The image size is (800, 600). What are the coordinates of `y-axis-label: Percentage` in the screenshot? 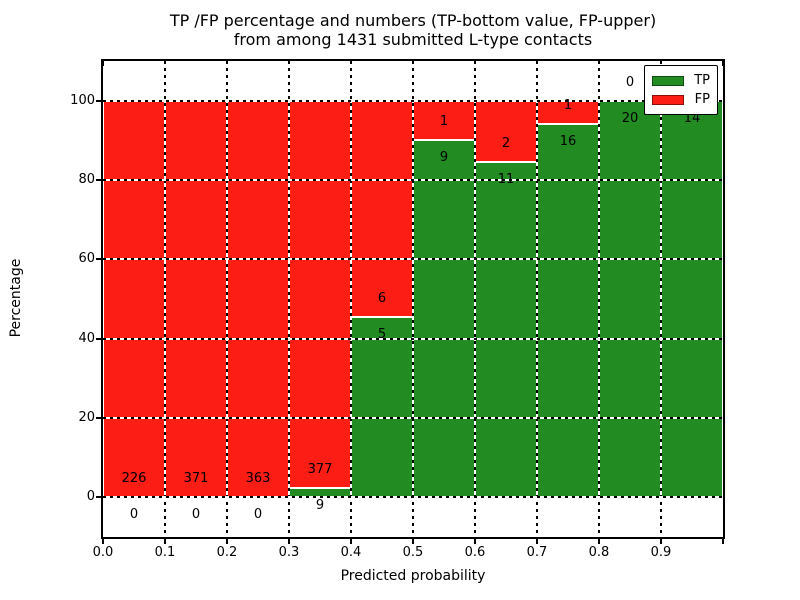 It's located at (16, 298).